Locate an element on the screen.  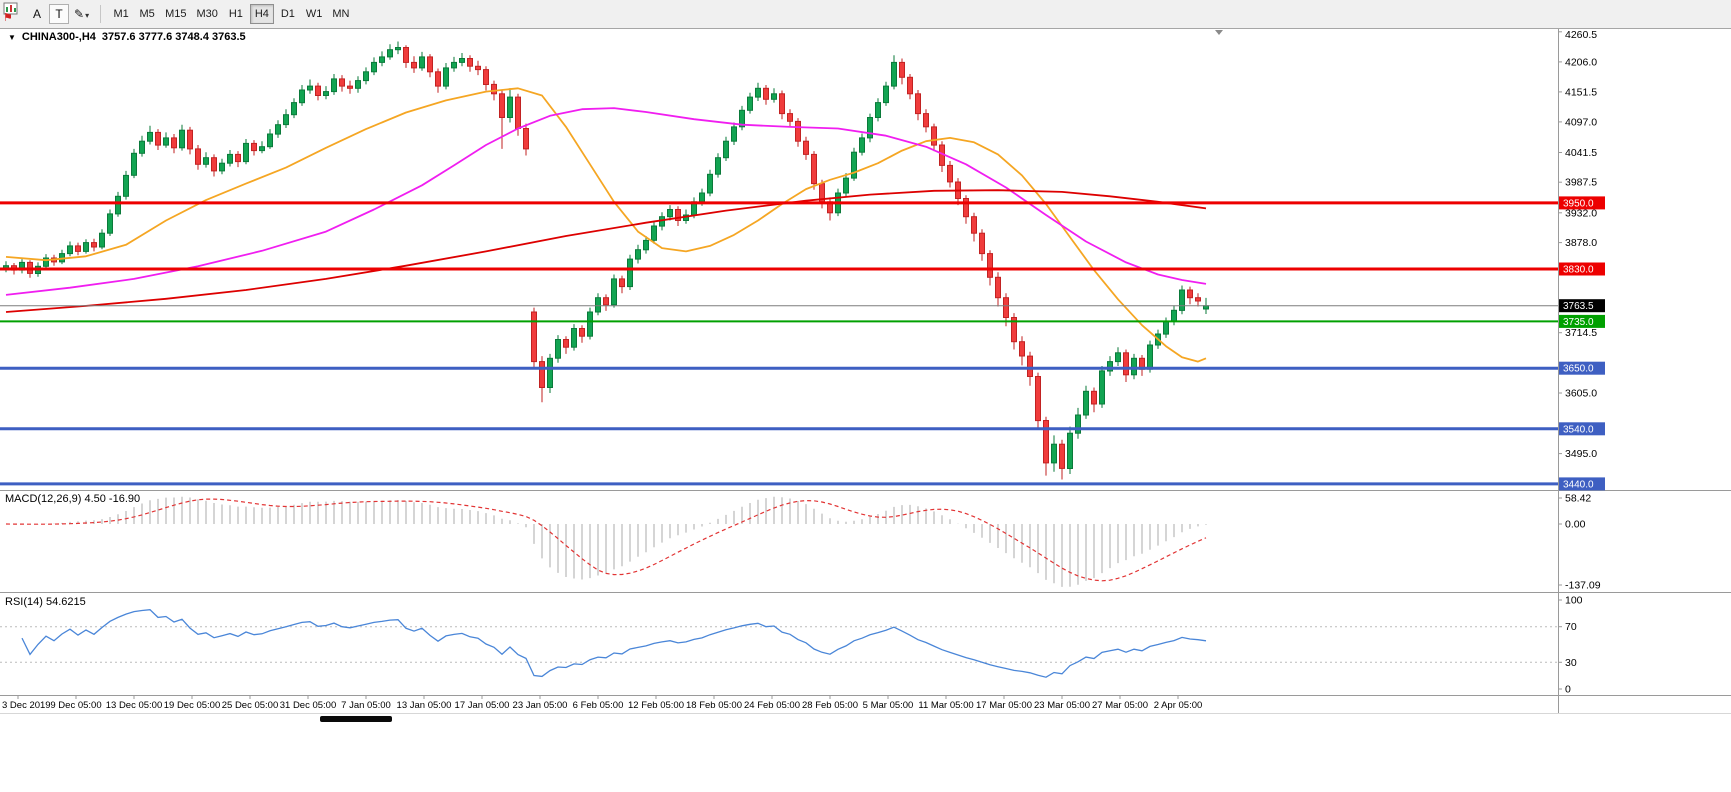
timeframe-button-m30: M30 is located at coordinates (206, 14).